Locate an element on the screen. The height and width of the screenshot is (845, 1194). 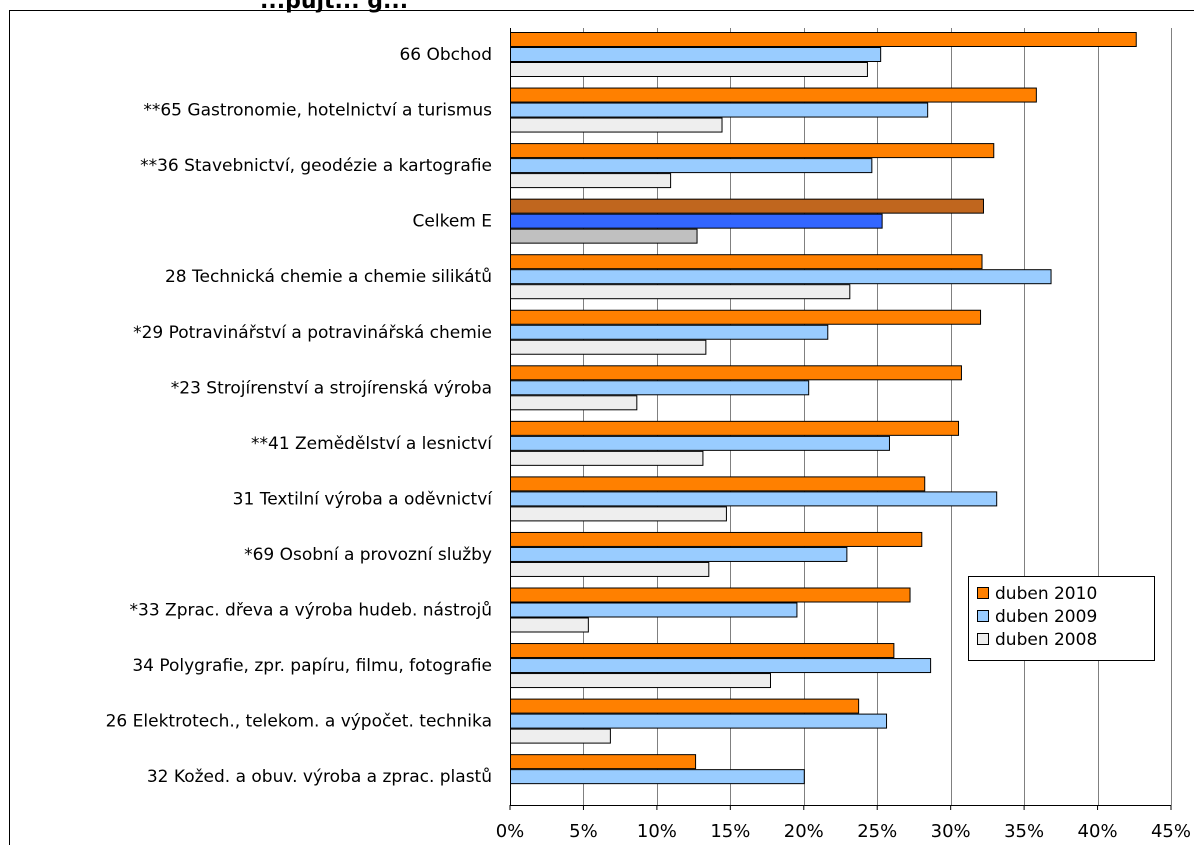
x-tick-label: 5% is located at coordinates (583, 831).